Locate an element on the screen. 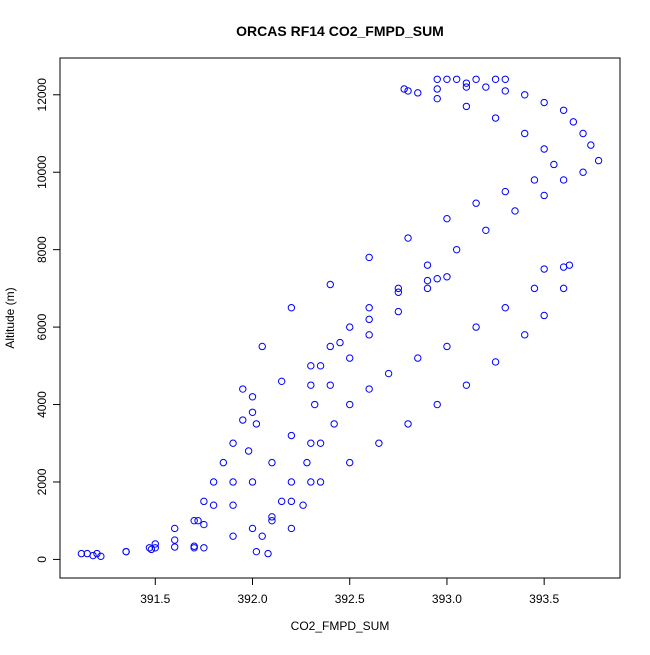 The width and height of the screenshot is (650, 655). x-tick-label: 392.5 is located at coordinates (350, 599).